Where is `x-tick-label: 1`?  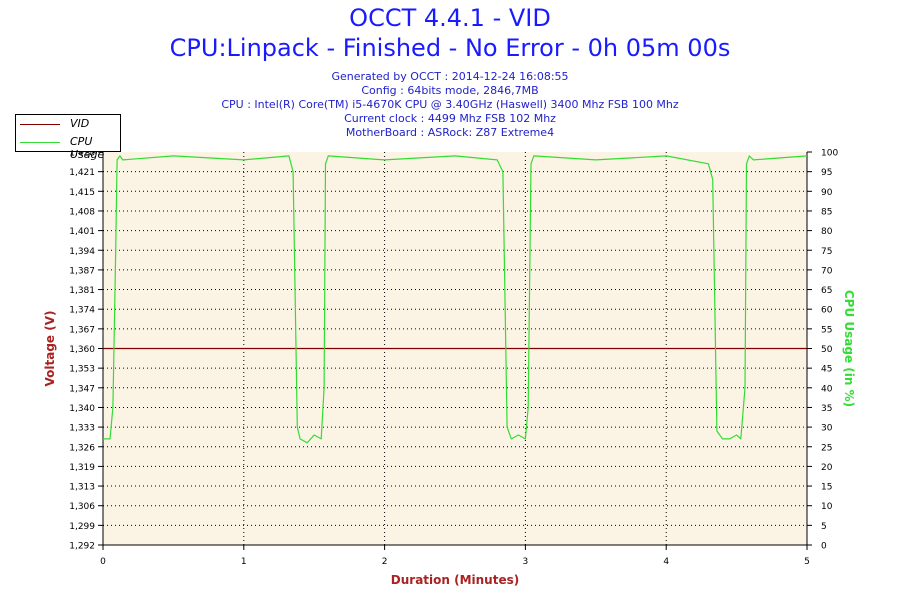
x-tick-label: 1 is located at coordinates (244, 562).